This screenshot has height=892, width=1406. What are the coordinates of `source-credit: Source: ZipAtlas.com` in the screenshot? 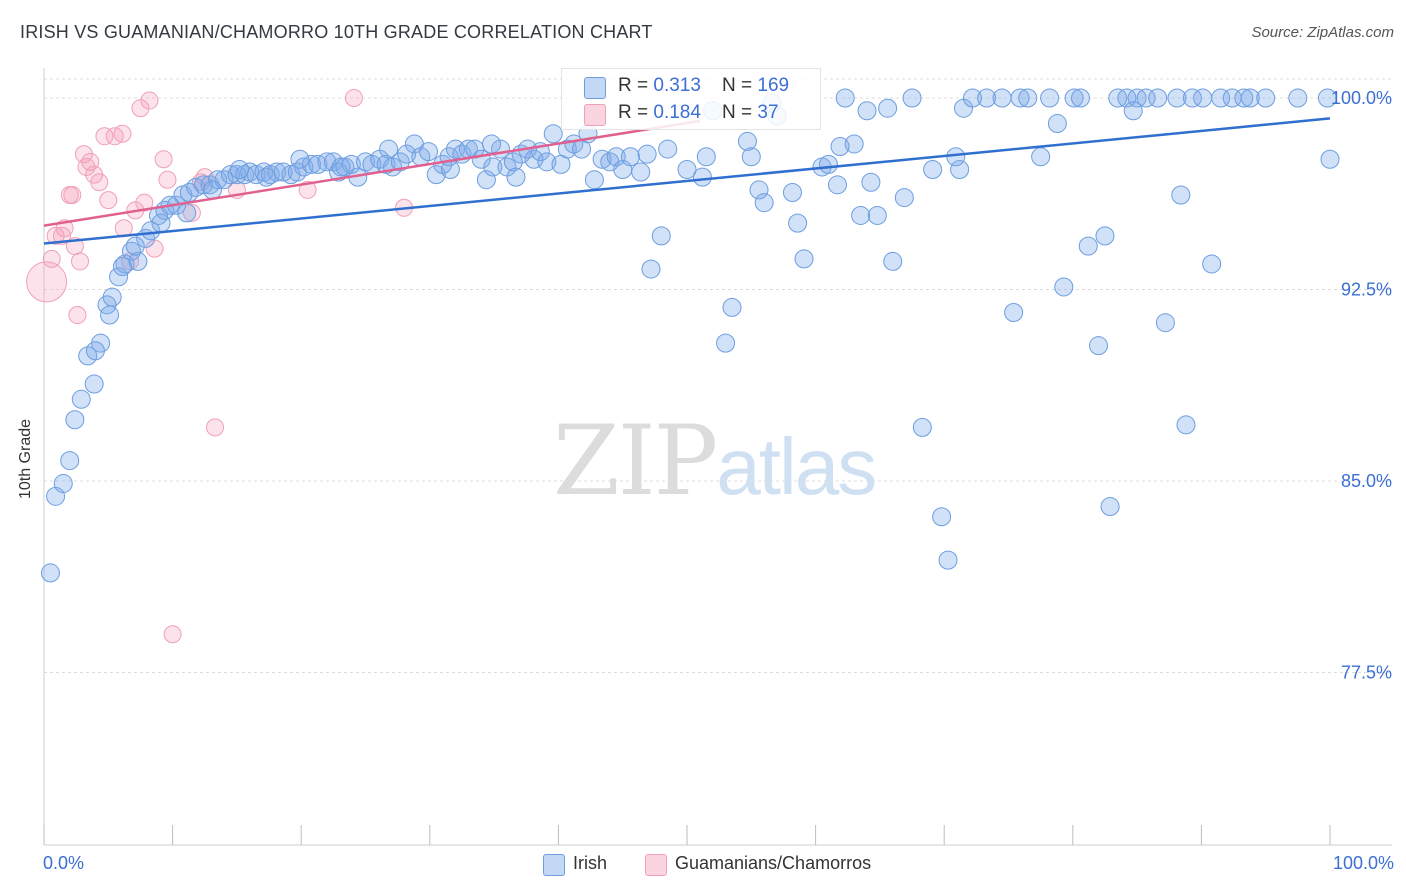 It's located at (1322, 32).